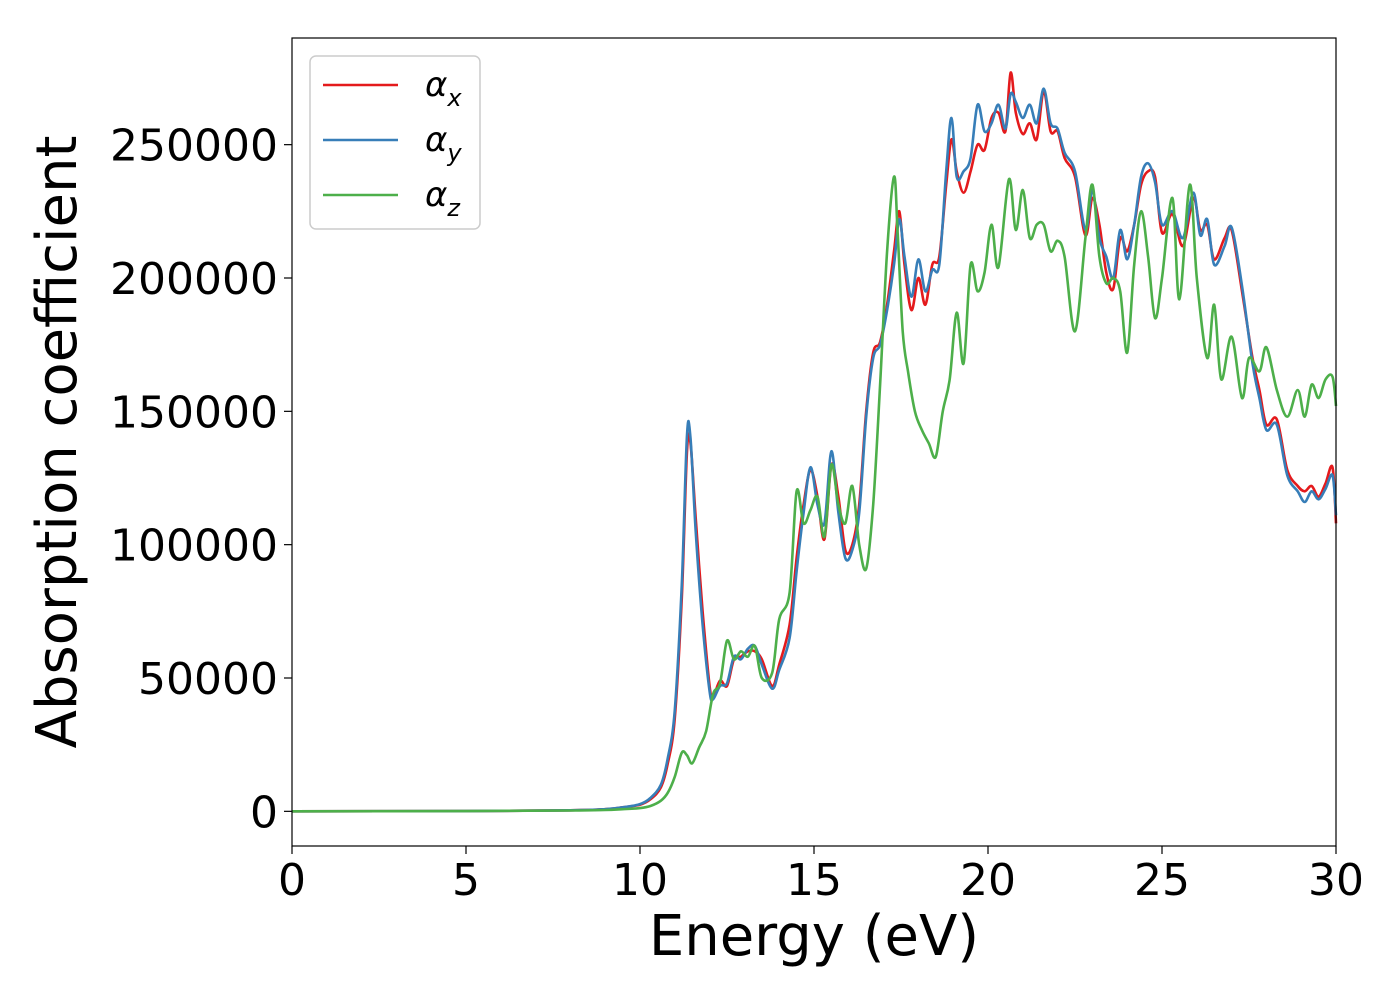 The height and width of the screenshot is (1000, 1400). I want to click on legend-box, so click(395, 142).